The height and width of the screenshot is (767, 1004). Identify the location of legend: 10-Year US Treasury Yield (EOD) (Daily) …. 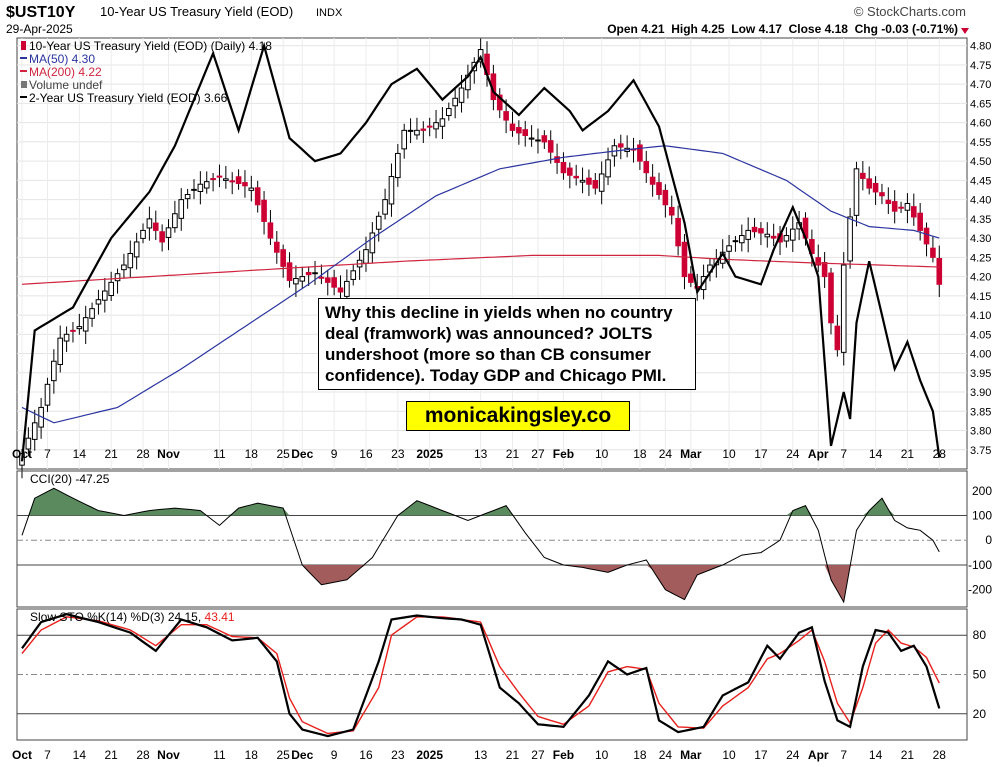
(146, 72).